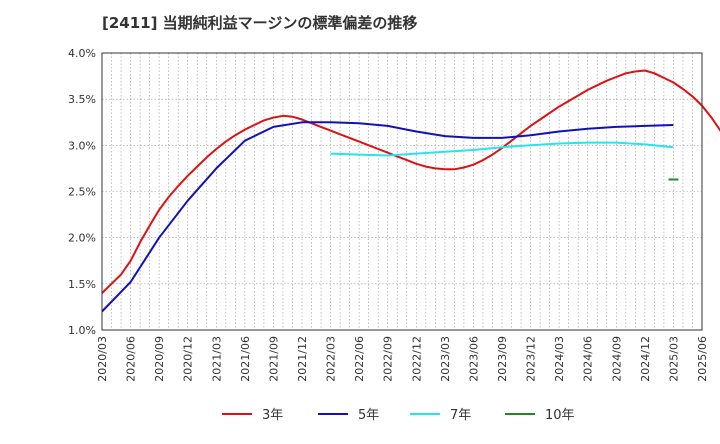 The width and height of the screenshot is (720, 444). Describe the element at coordinates (272, 415) in the screenshot. I see `legend-label: 3年` at that location.